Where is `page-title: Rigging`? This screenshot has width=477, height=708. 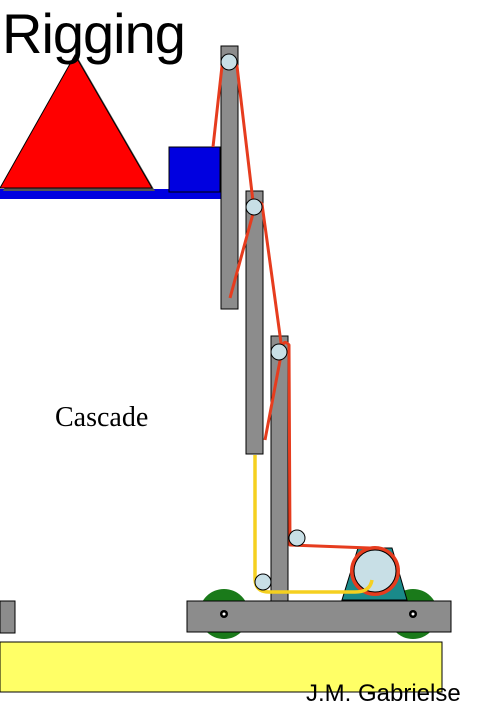
page-title: Rigging is located at coordinates (94, 33).